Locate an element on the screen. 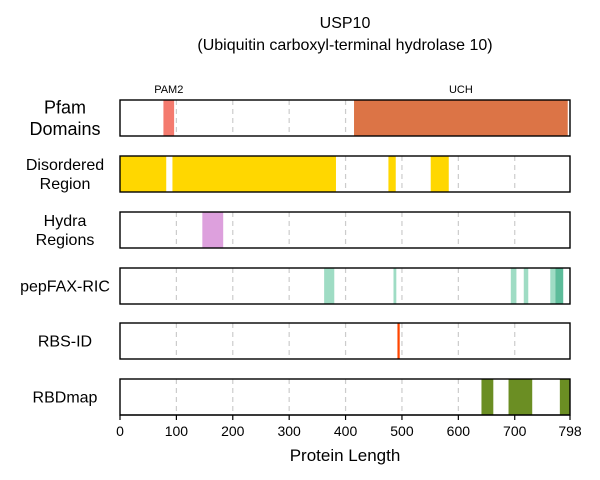  track-0: PAM2 UCH Pfam Domains is located at coordinates (300, 111).